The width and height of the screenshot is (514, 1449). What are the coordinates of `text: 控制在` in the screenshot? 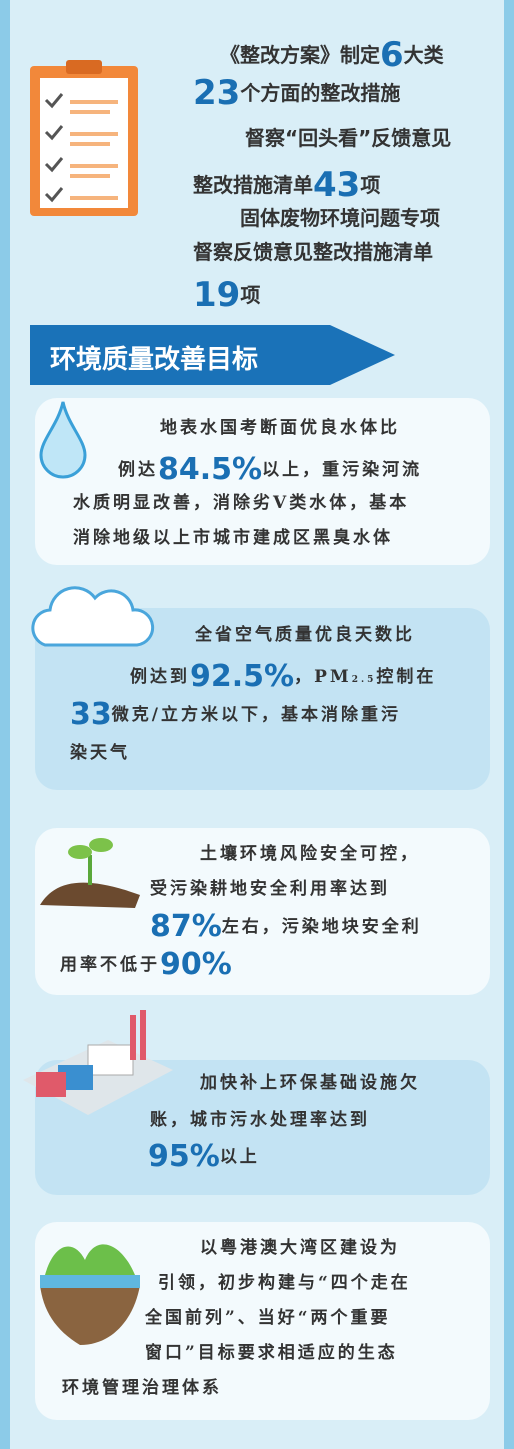 It's located at (406, 677).